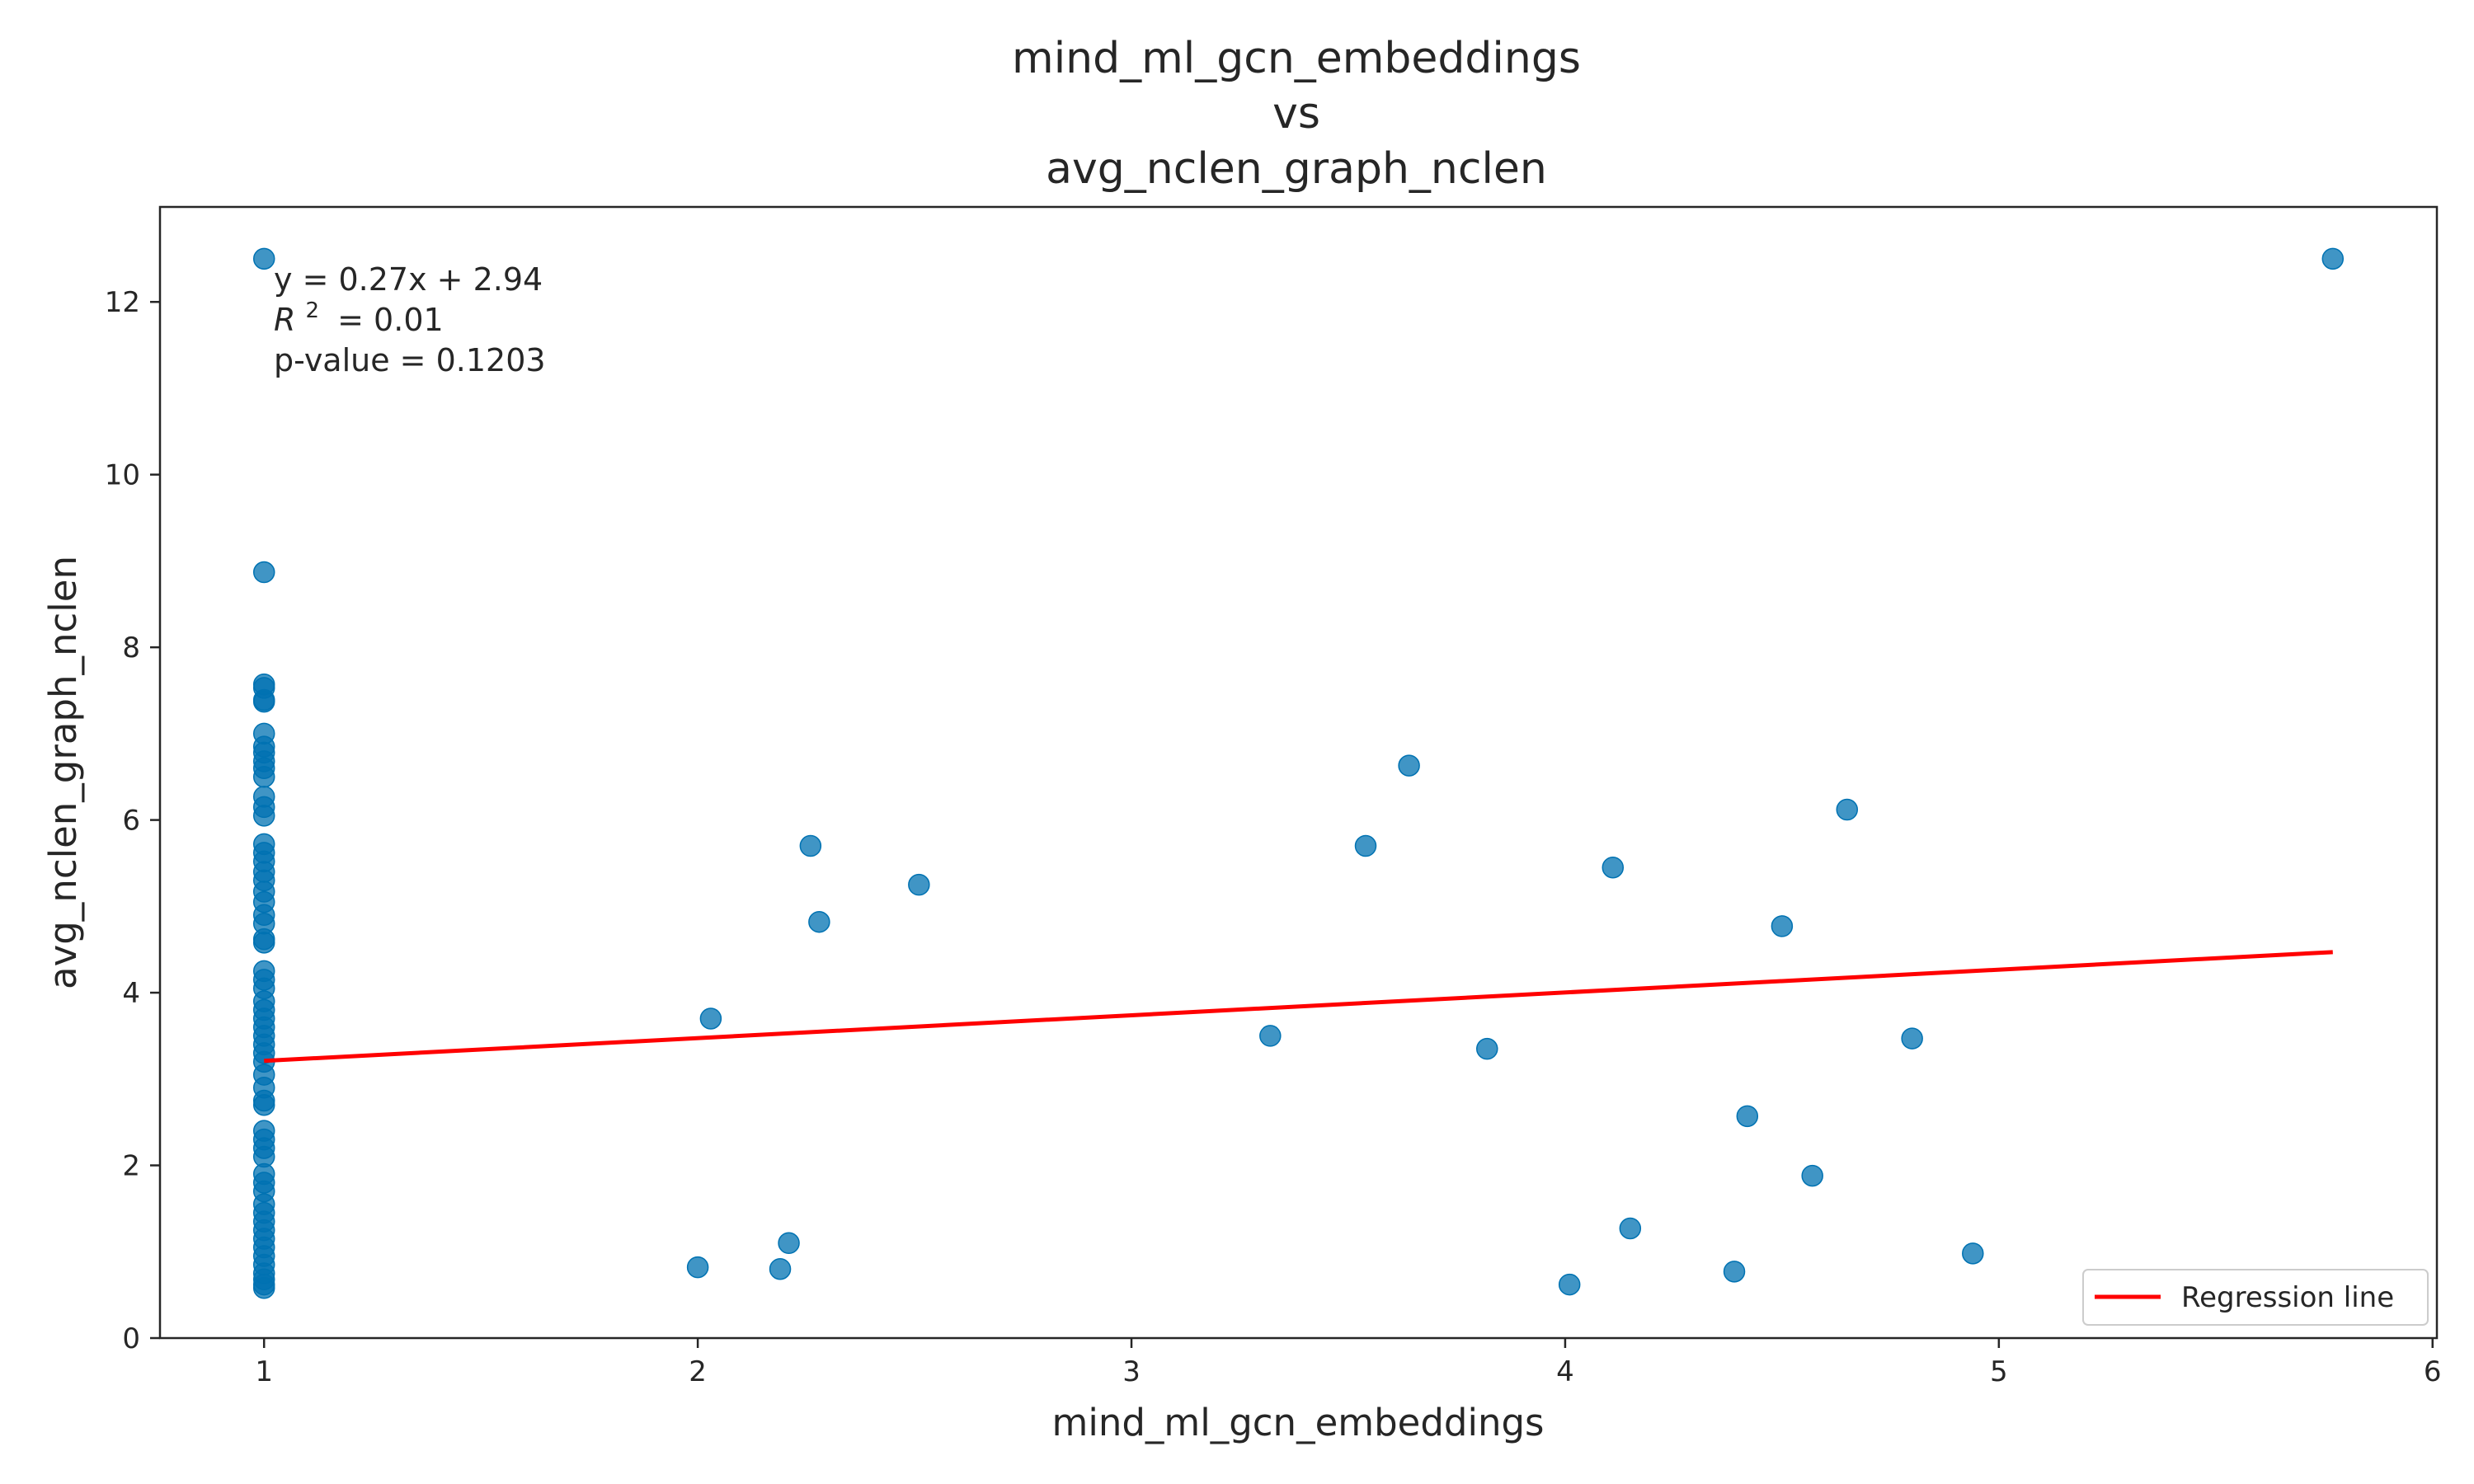 This screenshot has height=1484, width=2474. What do you see at coordinates (63, 772) in the screenshot?
I see `y-axis-label: avg_nclen_graph_nclen` at bounding box center [63, 772].